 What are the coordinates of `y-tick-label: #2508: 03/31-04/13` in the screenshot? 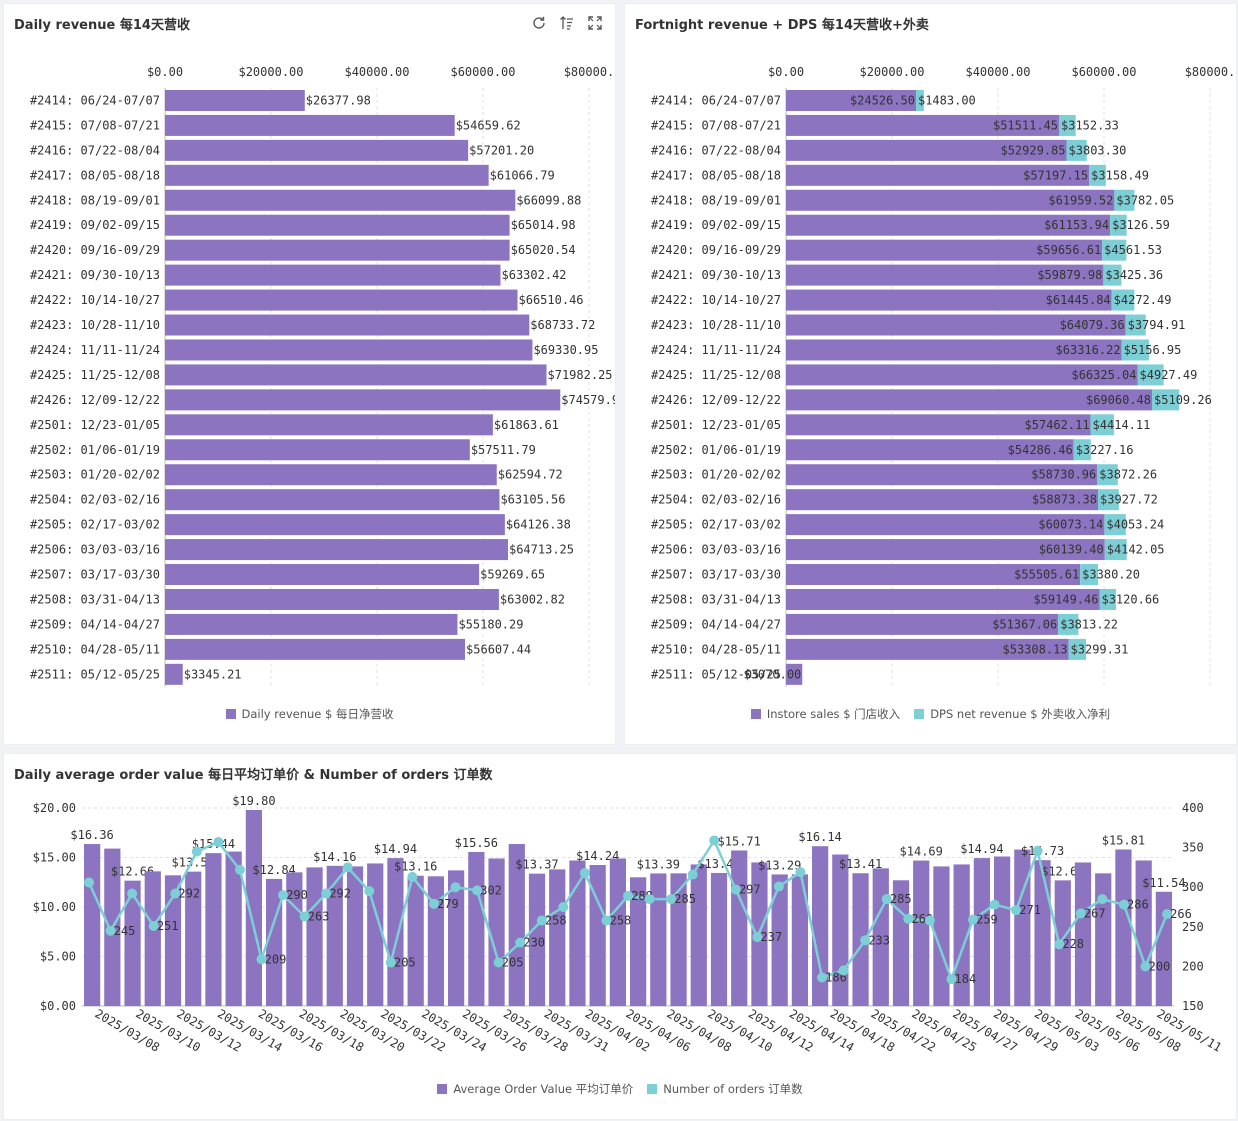 It's located at (716, 599).